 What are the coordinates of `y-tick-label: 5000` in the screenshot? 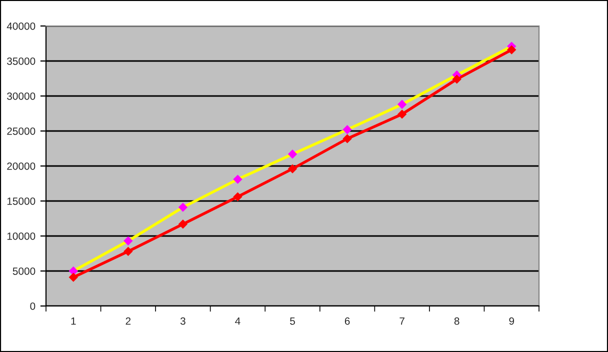 It's located at (24, 271).